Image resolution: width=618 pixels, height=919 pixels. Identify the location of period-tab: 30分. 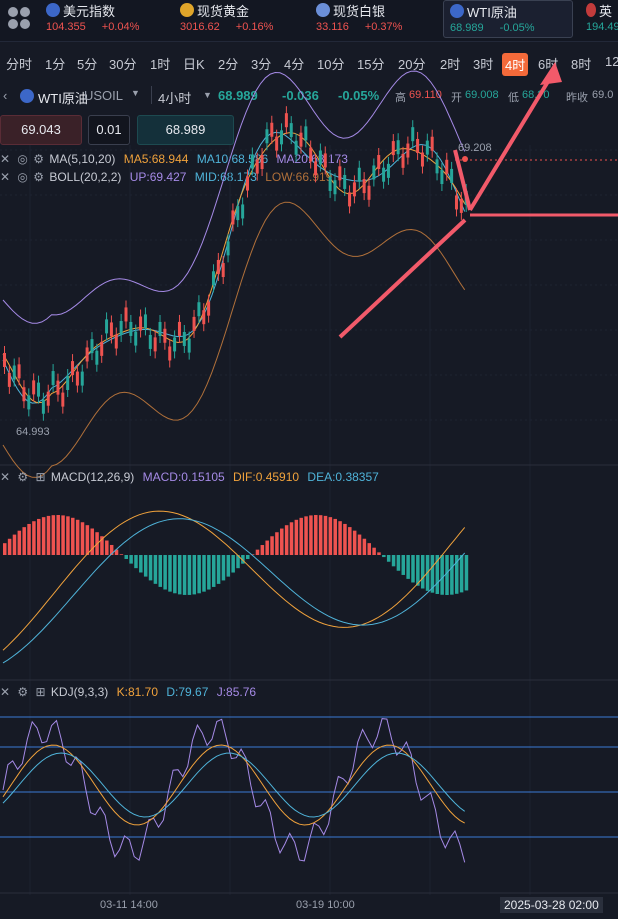
(123, 64).